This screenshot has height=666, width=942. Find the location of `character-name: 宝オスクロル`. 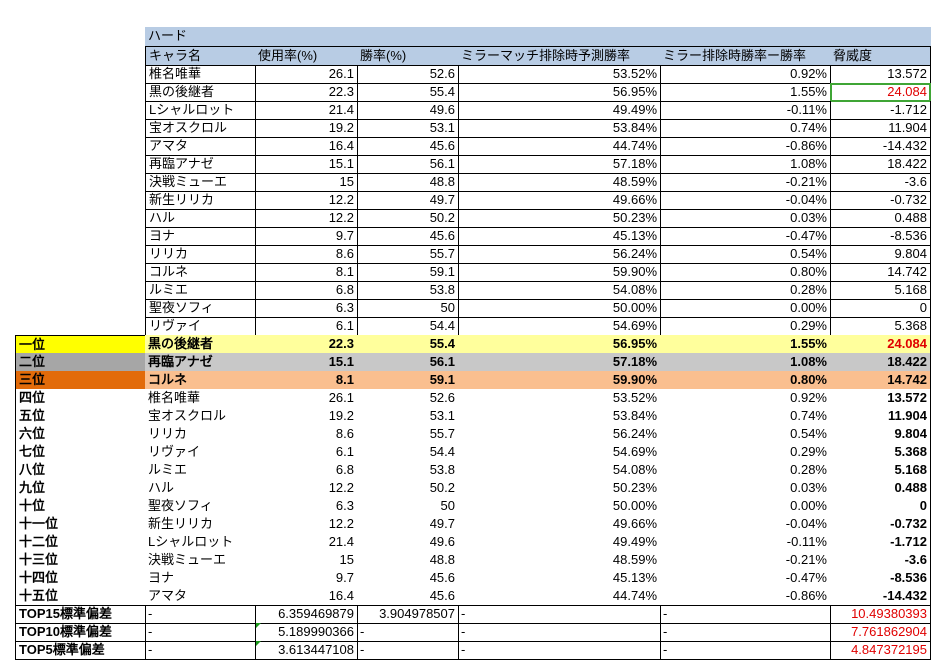

character-name: 宝オスクロル is located at coordinates (200, 128).